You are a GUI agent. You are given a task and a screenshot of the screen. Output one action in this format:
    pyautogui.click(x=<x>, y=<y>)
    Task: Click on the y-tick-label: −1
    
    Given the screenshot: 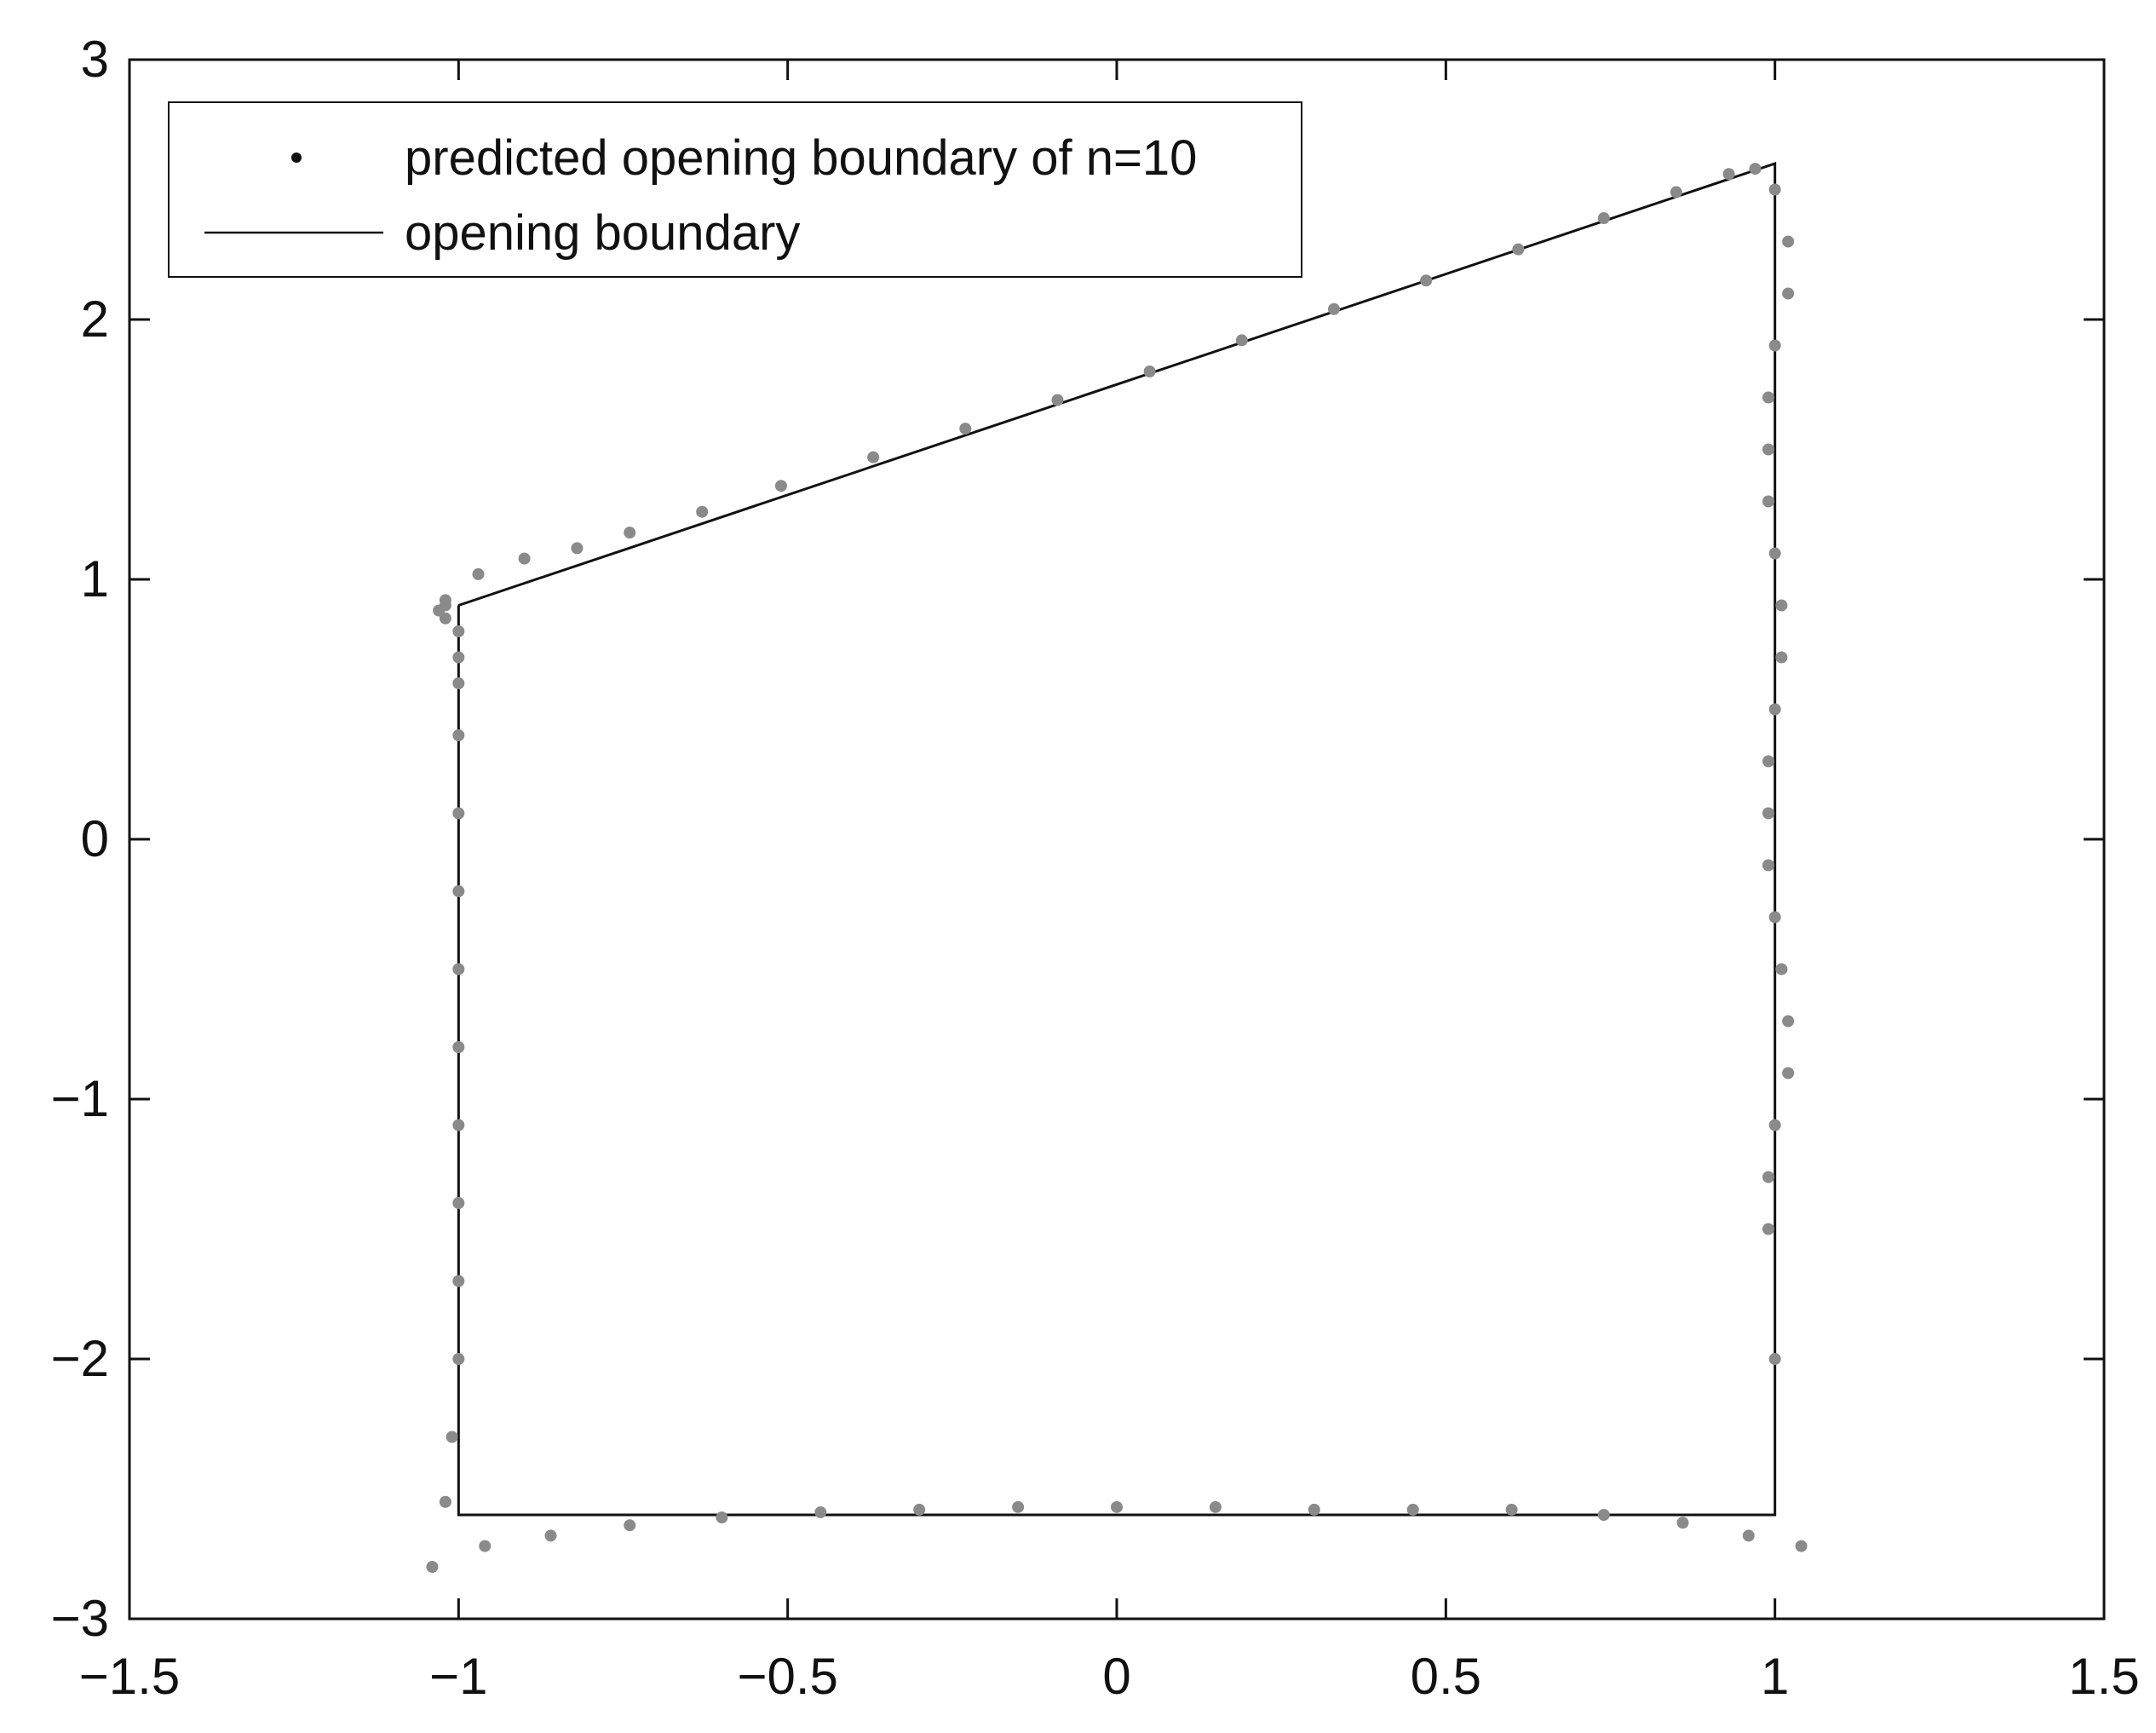 What is the action you would take?
    pyautogui.click(x=80, y=1098)
    